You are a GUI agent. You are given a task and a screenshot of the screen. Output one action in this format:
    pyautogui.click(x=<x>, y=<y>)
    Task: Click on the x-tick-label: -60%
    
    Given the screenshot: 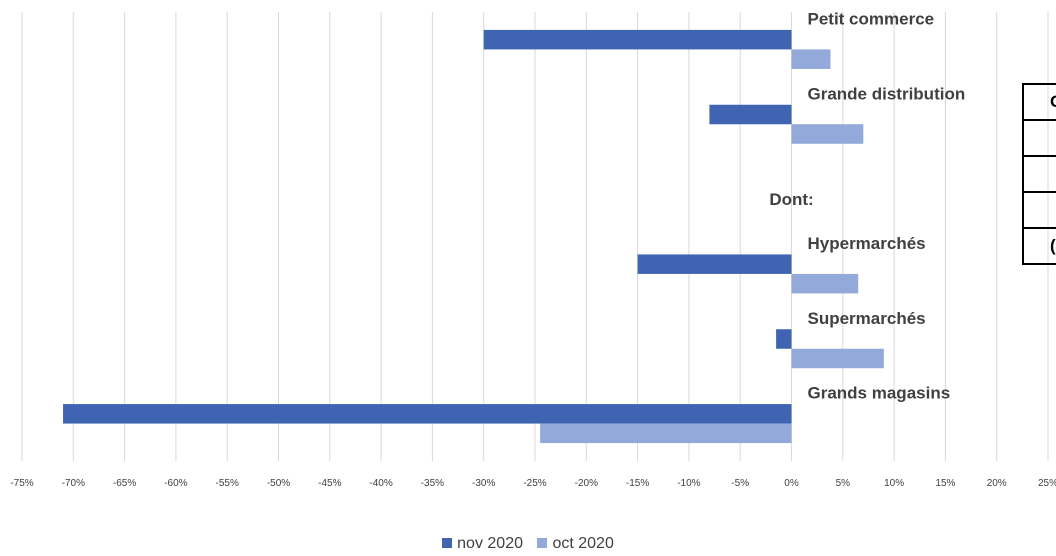 What is the action you would take?
    pyautogui.click(x=175, y=483)
    